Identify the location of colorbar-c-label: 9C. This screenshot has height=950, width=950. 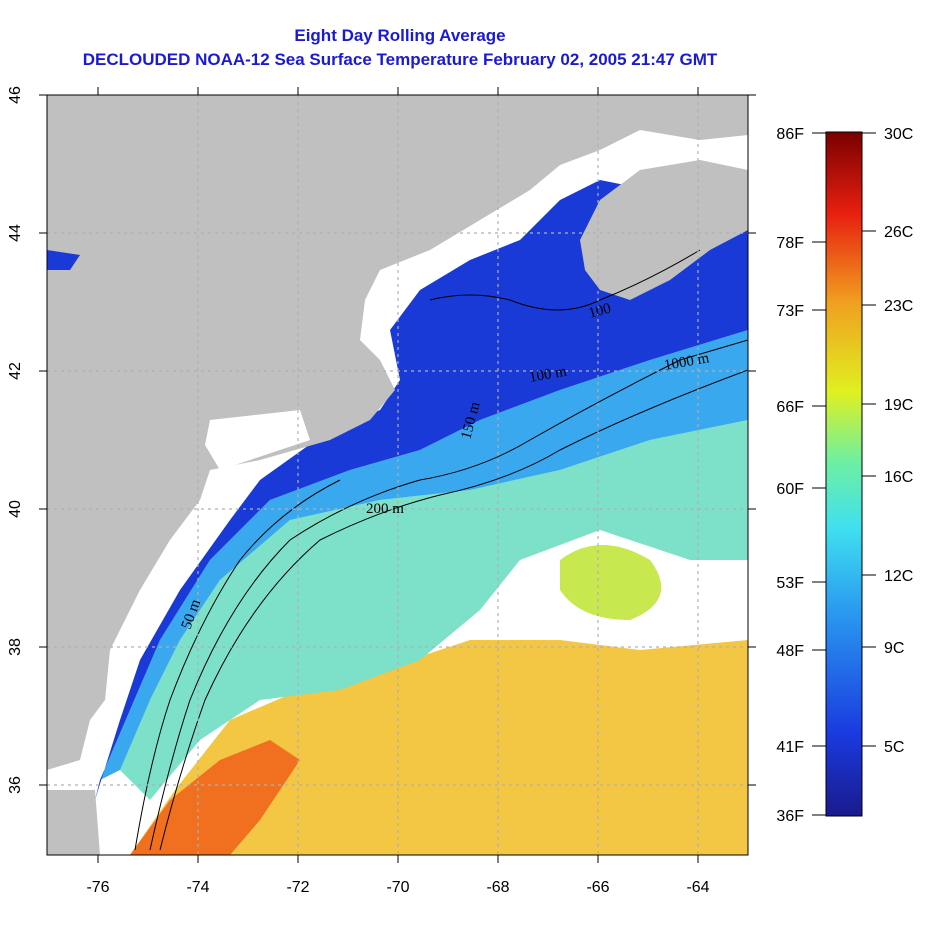
(894, 648).